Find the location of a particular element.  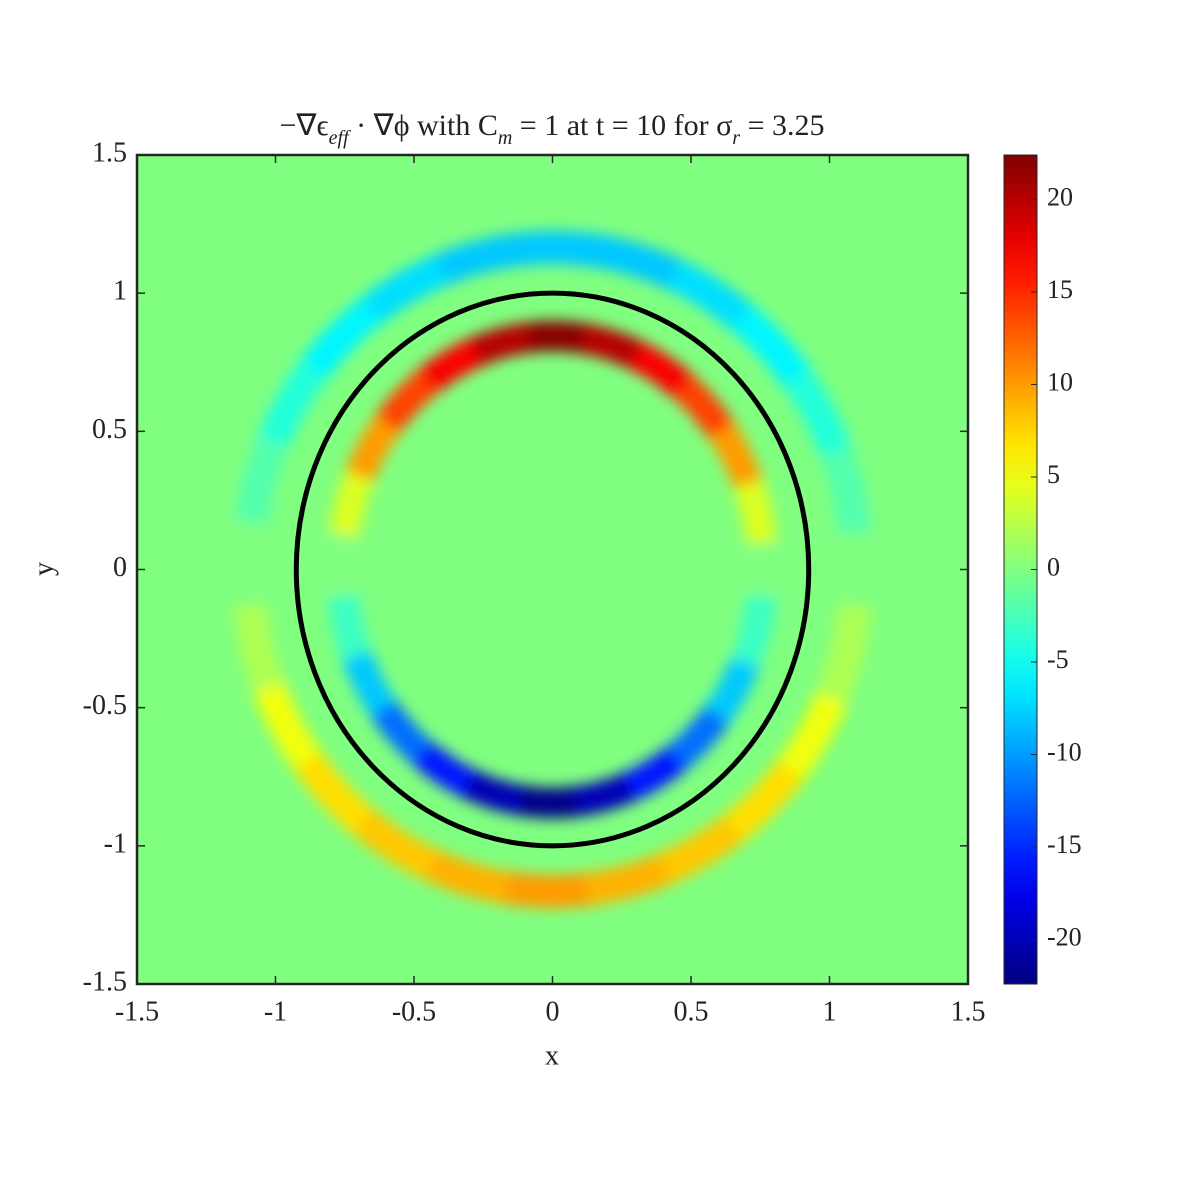

y-tick-label: -1 is located at coordinates (115, 843).